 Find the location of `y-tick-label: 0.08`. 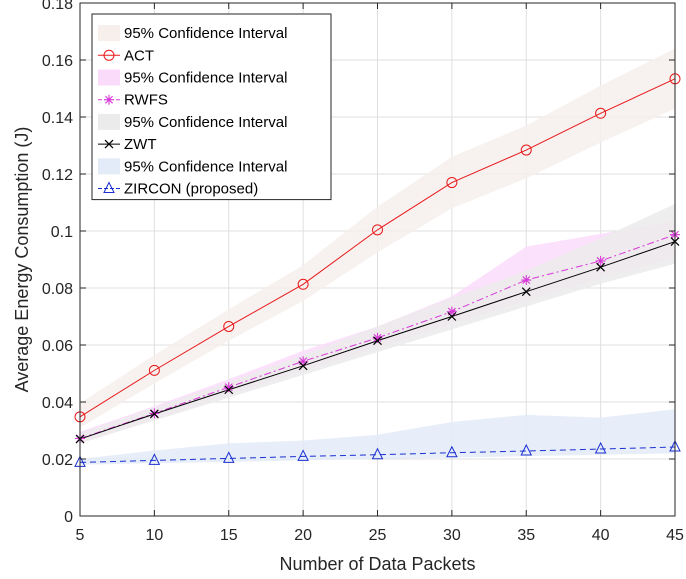

y-tick-label: 0.08 is located at coordinates (57, 289).